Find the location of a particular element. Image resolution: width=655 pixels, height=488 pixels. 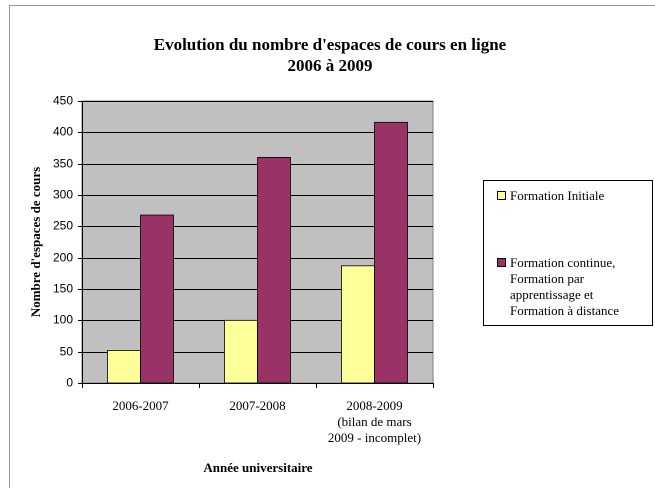

y-tick-label: 350 is located at coordinates (63, 164).